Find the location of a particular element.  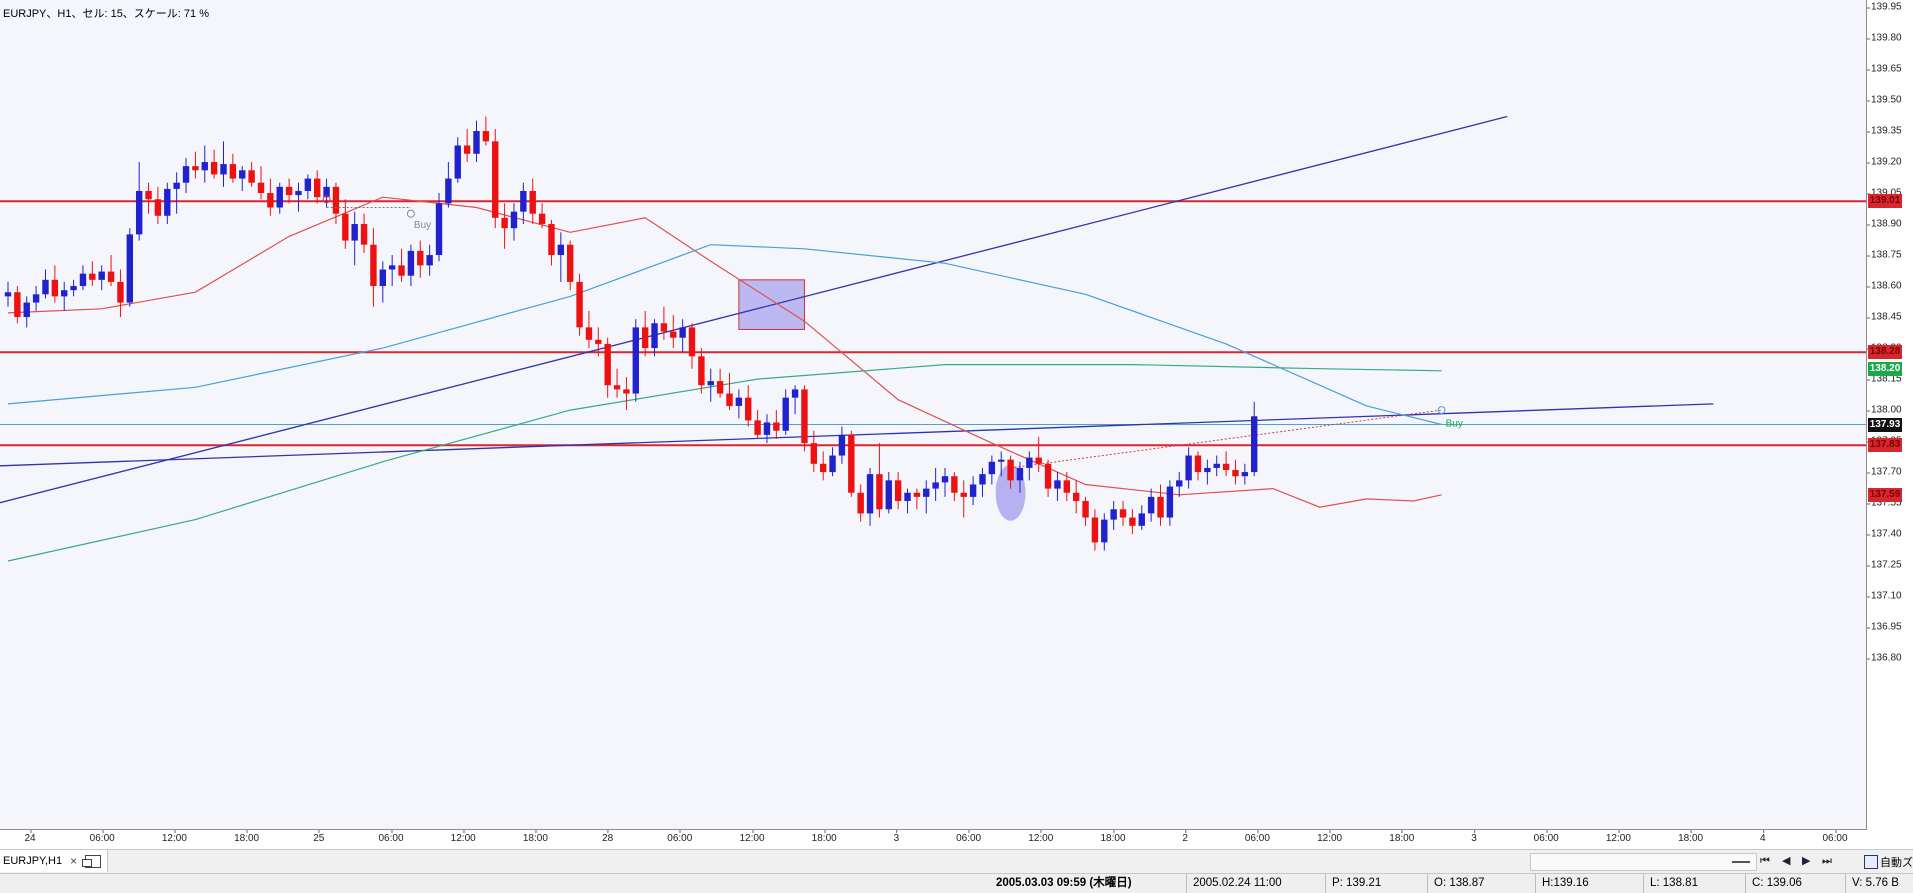

price-label: 139.01 is located at coordinates (1885, 201).